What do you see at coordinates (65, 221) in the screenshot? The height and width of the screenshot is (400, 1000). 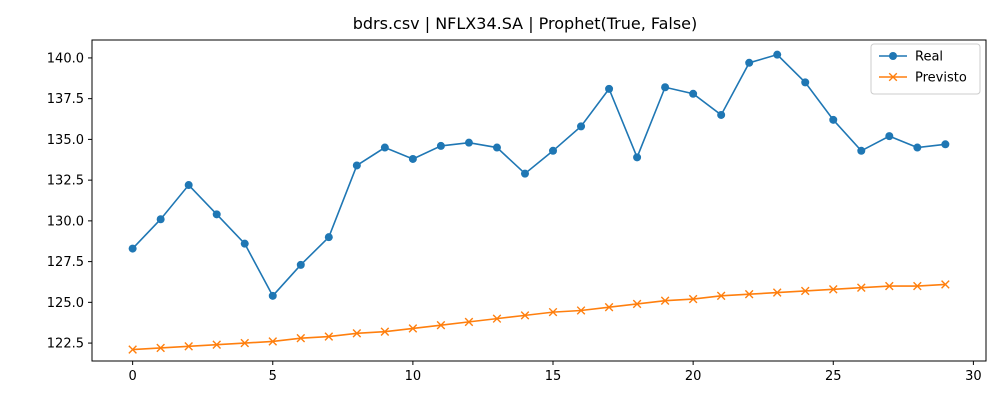 I see `y-tick-label: 130.0` at bounding box center [65, 221].